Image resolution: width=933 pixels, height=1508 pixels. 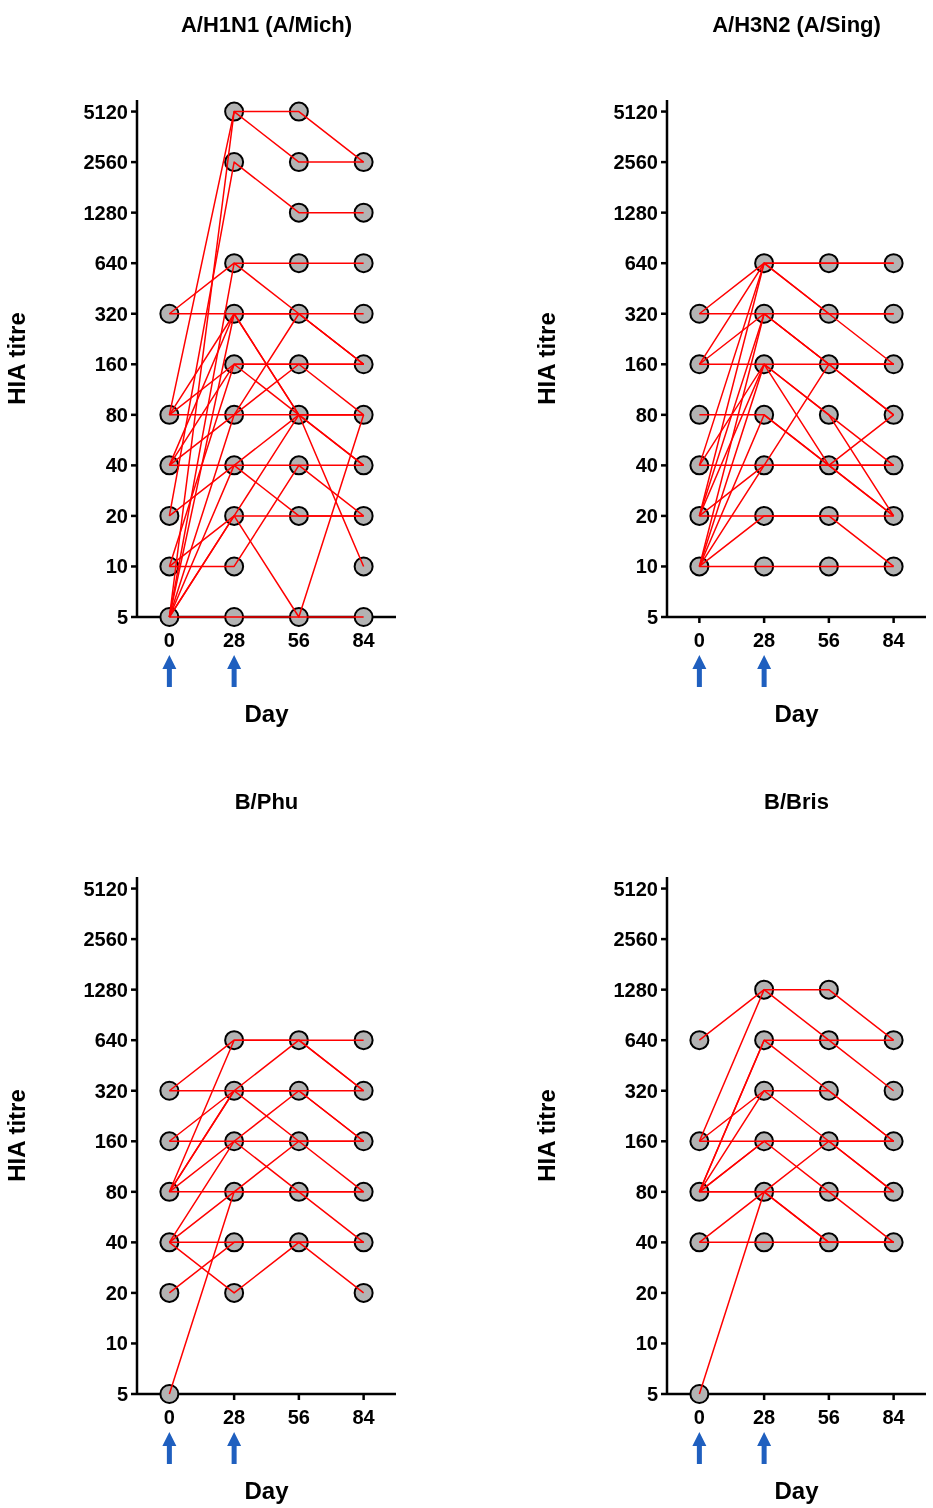 I want to click on chart-title: B/Bris, so click(x=796, y=801).